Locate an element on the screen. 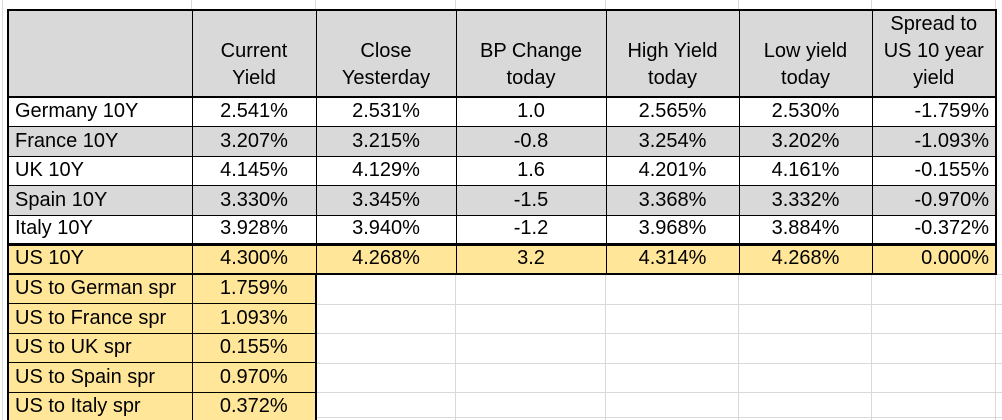  table-cell: -1.5 is located at coordinates (531, 200).